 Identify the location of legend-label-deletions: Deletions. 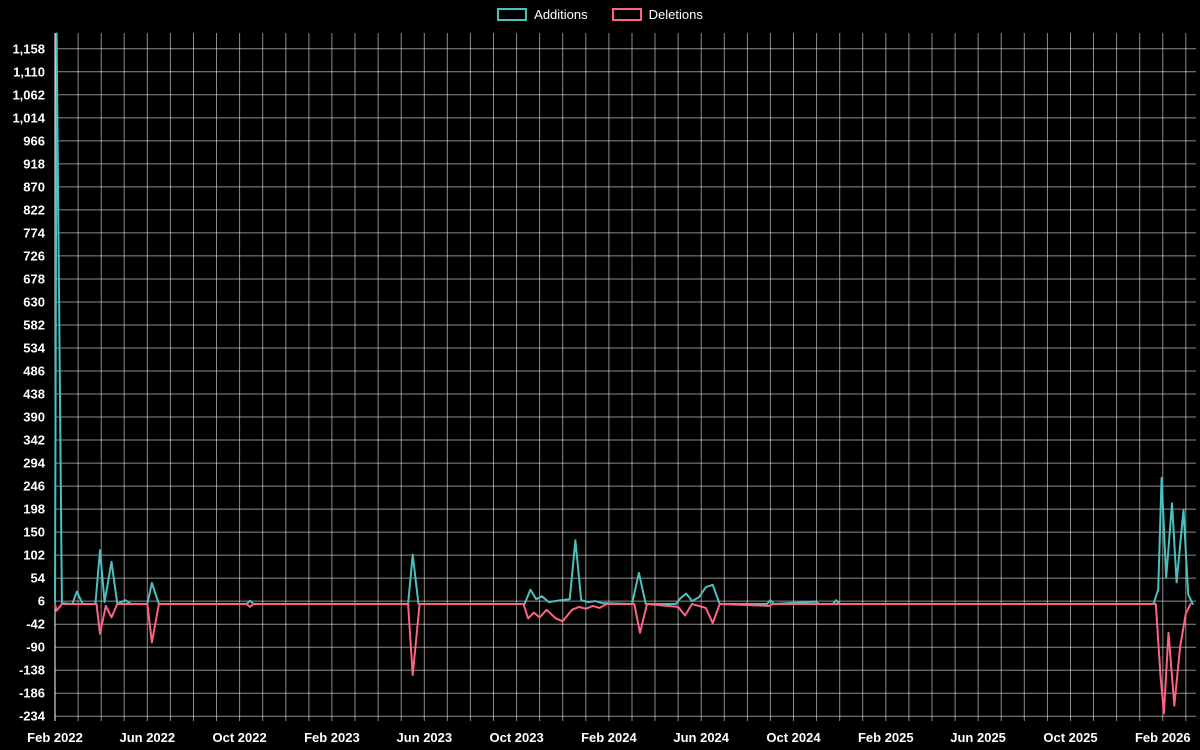
(675, 14).